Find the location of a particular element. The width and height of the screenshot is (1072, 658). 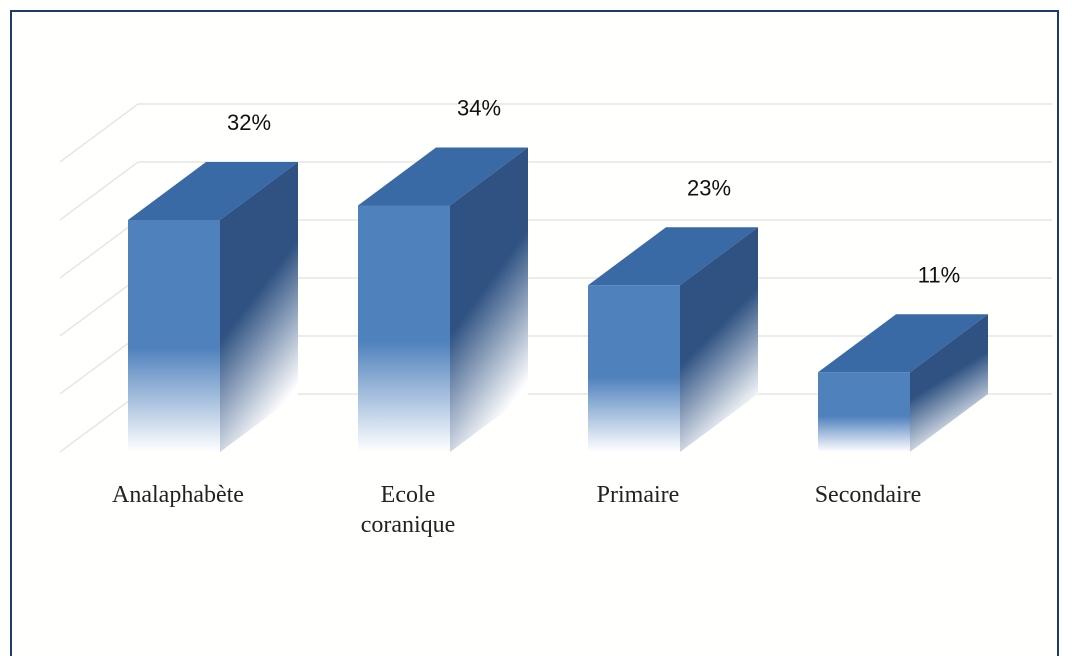

category-label-line: Analaphabète is located at coordinates (178, 495).